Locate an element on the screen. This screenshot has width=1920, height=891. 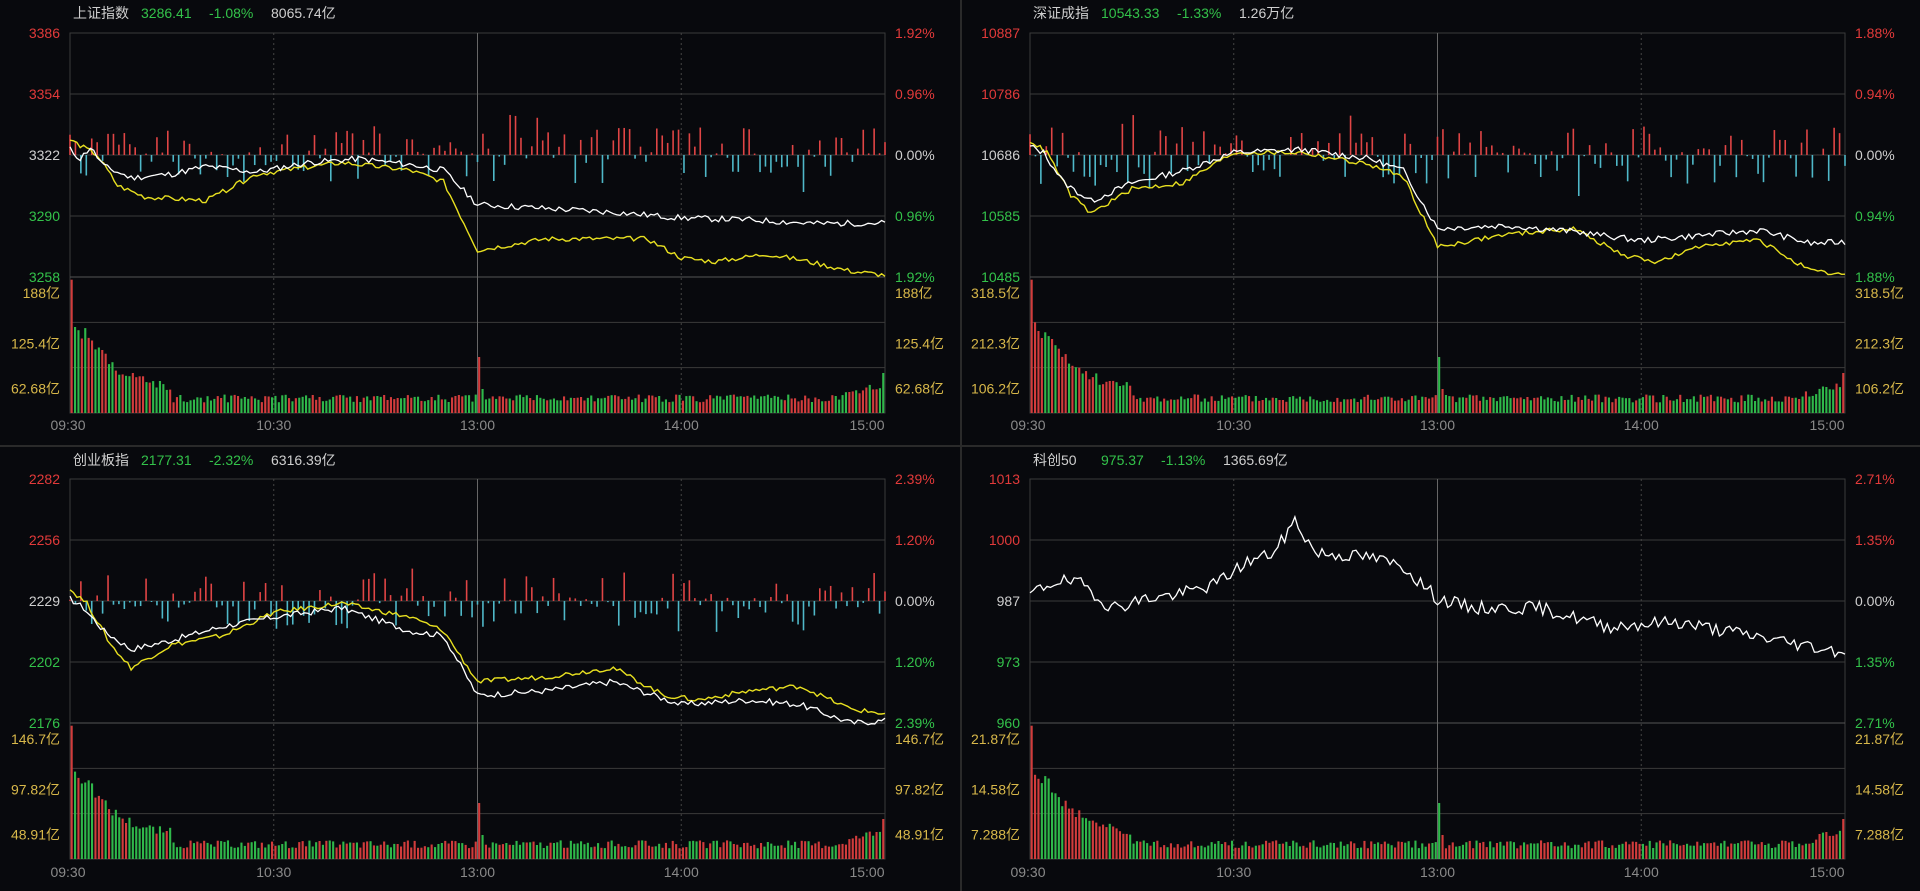
volume-tick-label: 212.3亿 is located at coordinates (995, 343).